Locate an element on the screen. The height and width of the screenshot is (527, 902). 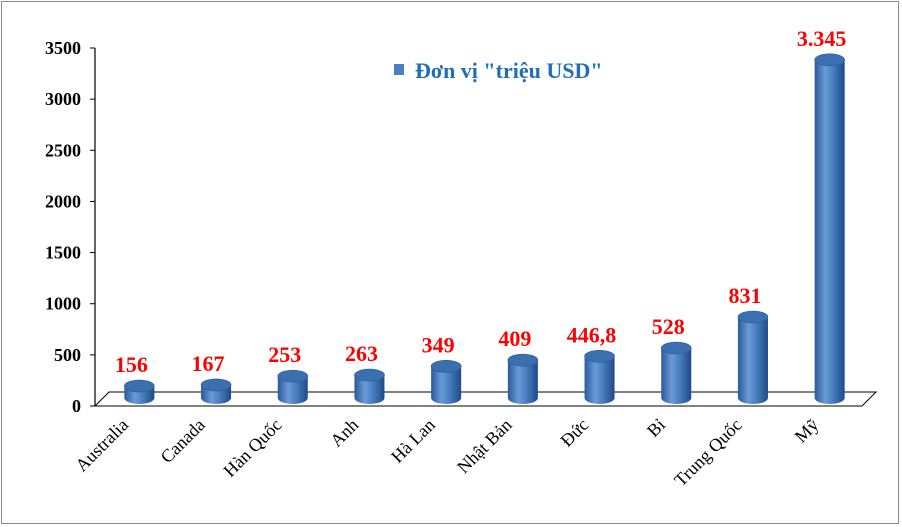
category-label: Mỹ is located at coordinates (807, 431).